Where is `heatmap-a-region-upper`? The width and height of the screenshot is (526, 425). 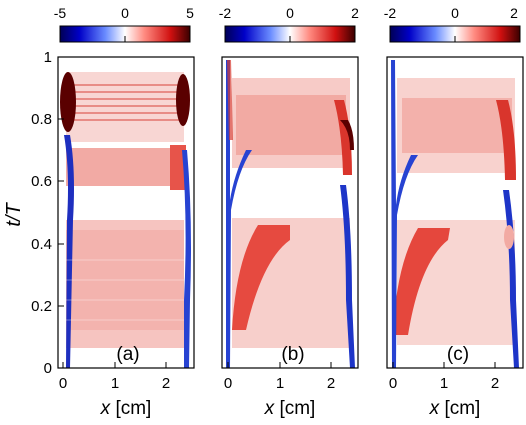 heatmap-a-region-upper is located at coordinates (125, 107).